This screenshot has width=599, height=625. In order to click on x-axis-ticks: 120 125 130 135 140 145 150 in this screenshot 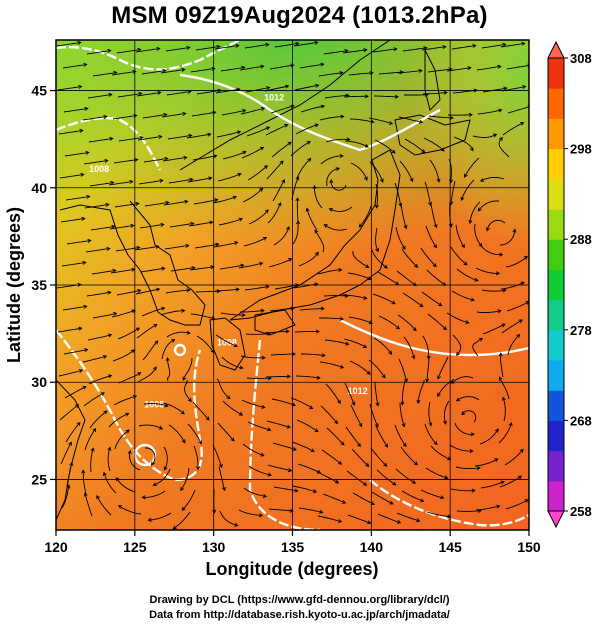, I will do `click(292, 542)`.